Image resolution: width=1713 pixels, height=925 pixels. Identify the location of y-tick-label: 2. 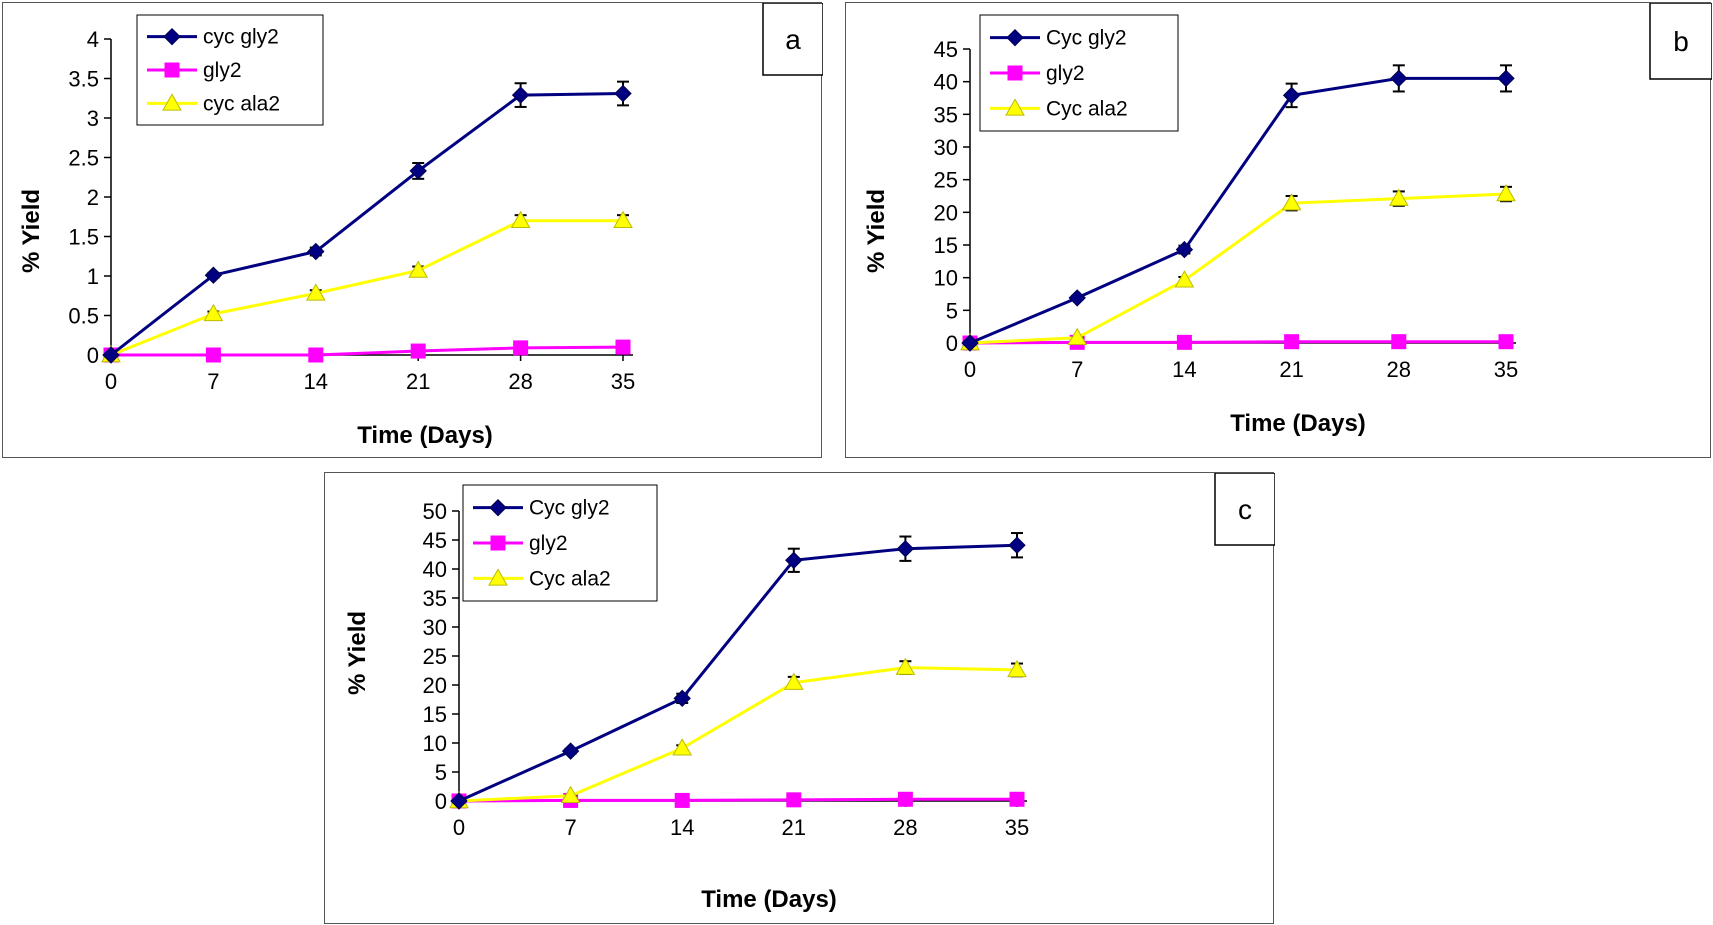
(93, 197).